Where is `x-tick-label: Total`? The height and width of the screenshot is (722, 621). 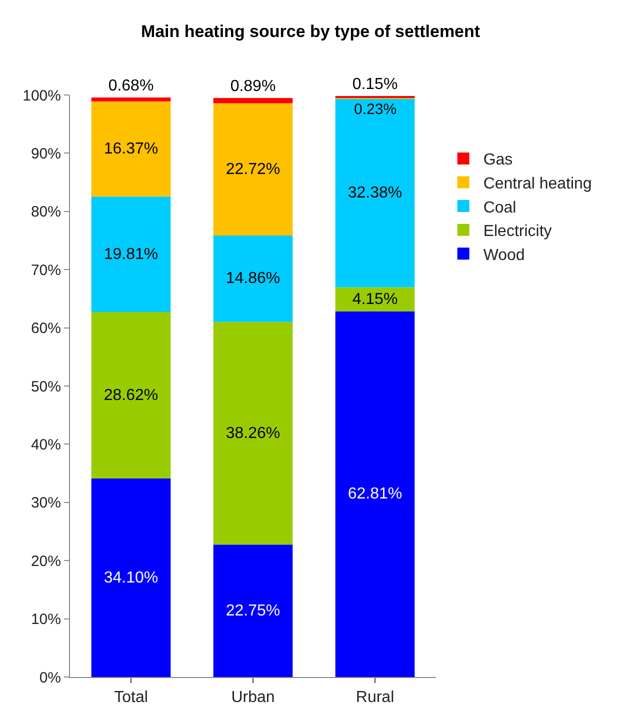 x-tick-label: Total is located at coordinates (131, 697).